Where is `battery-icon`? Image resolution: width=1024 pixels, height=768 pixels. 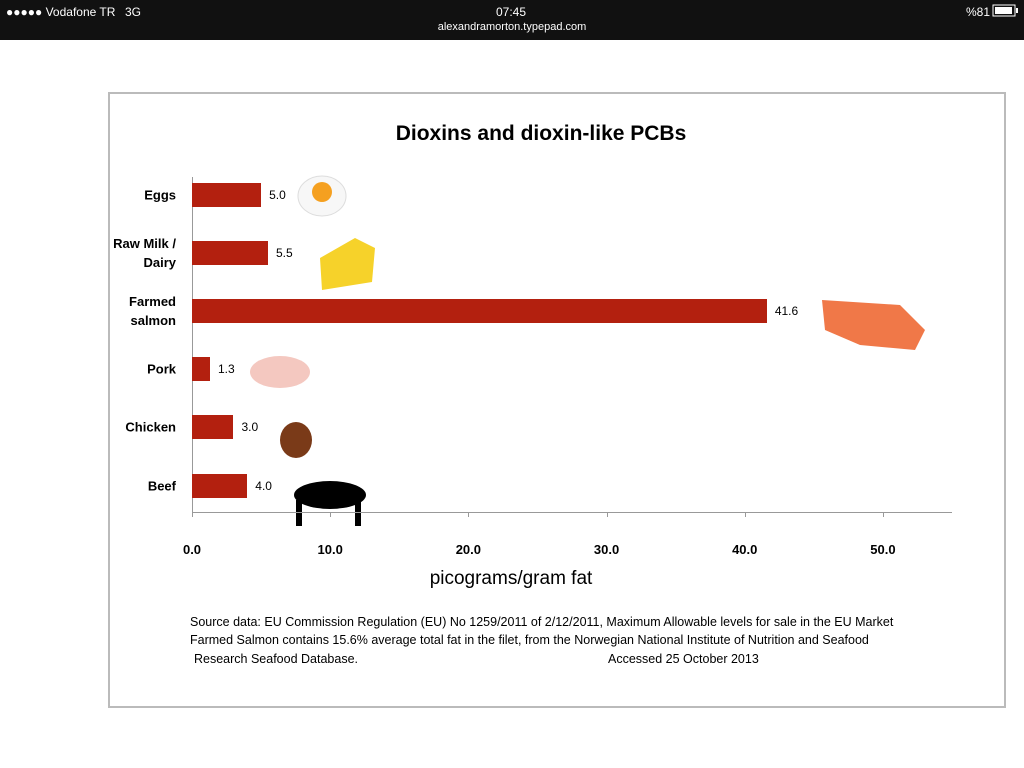
battery-icon is located at coordinates (1005, 10).